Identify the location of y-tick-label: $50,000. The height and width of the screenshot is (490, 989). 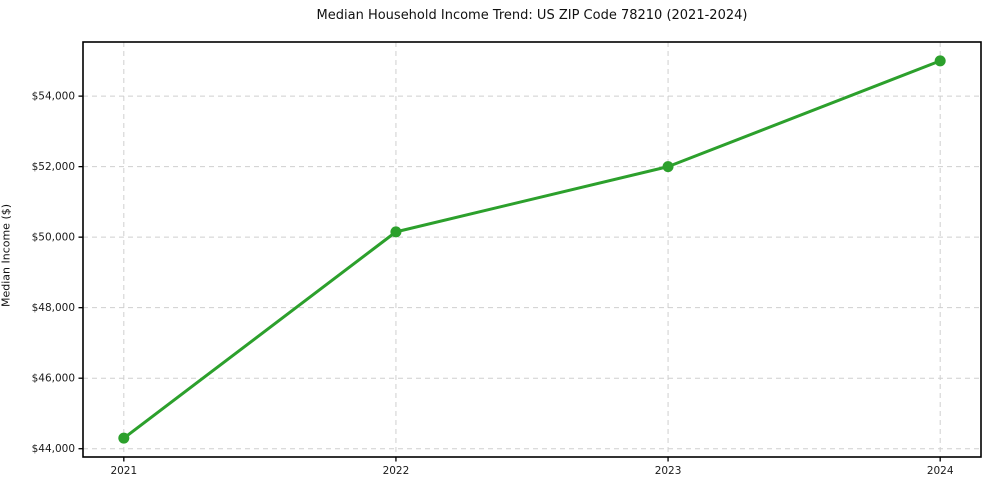
(53, 238).